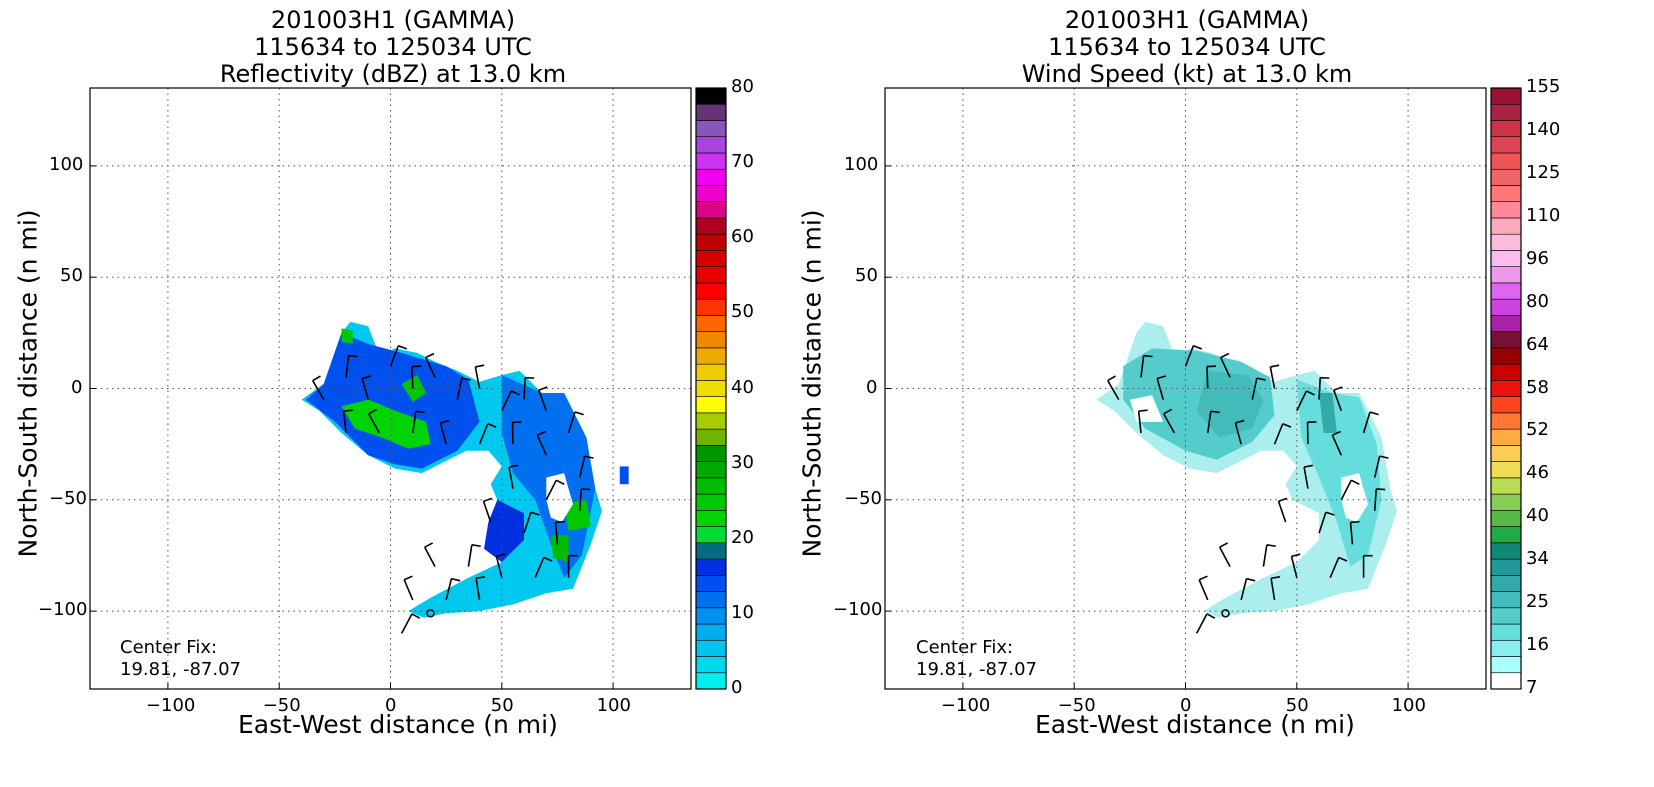  Describe the element at coordinates (393, 47) in the screenshot. I see `chart-title-line-2: 115634 to 125034 UTC` at that location.